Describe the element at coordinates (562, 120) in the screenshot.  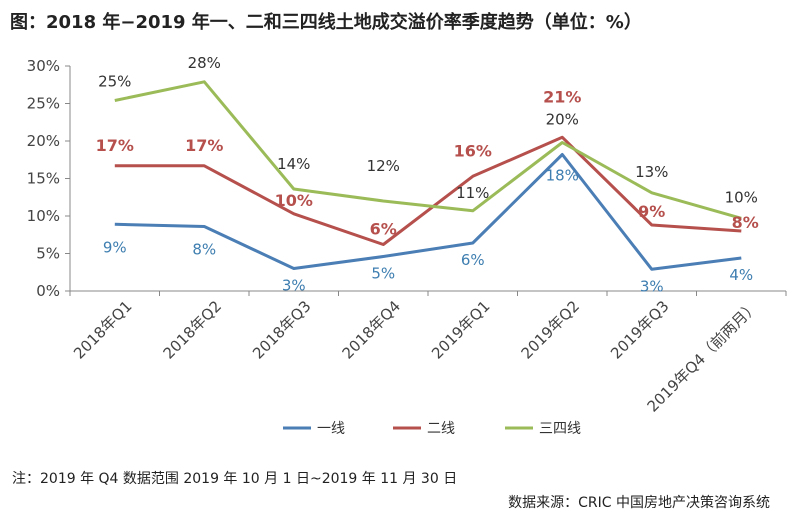
I see `data-label: 20%` at that location.